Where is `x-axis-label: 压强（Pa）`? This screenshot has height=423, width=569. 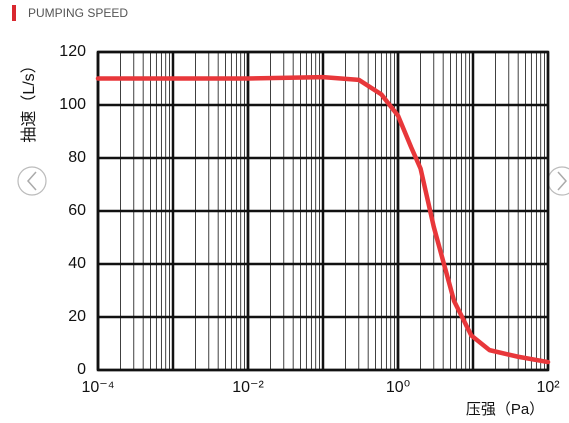
x-axis-label: 压强（Pa） is located at coordinates (505, 409).